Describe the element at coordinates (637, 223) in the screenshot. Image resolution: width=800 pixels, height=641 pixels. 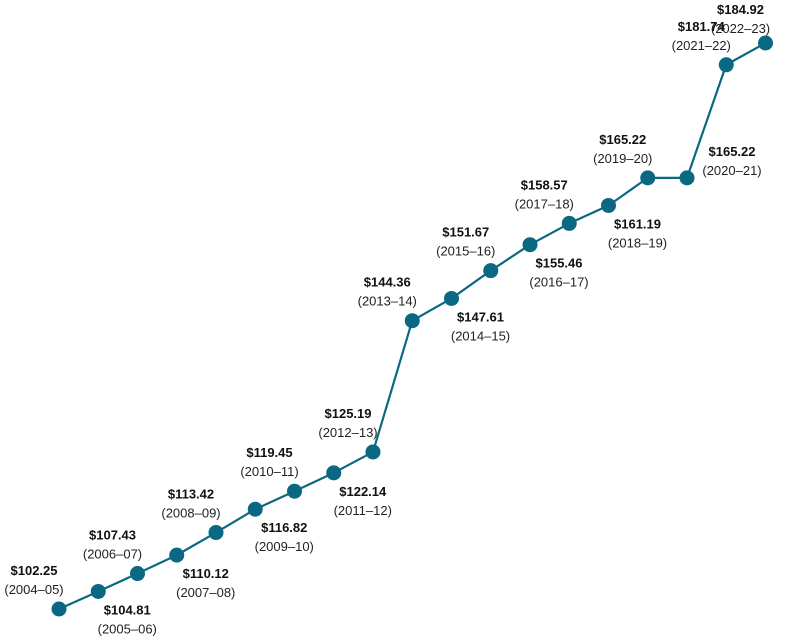
I see `data-label-value: $161.19` at that location.